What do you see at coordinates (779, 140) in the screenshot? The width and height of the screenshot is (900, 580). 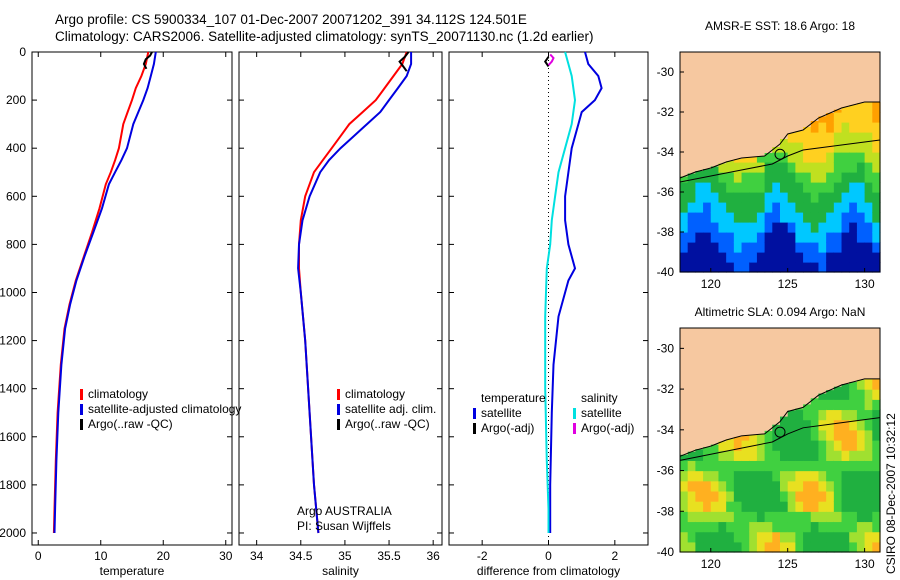 I see `coastline` at bounding box center [779, 140].